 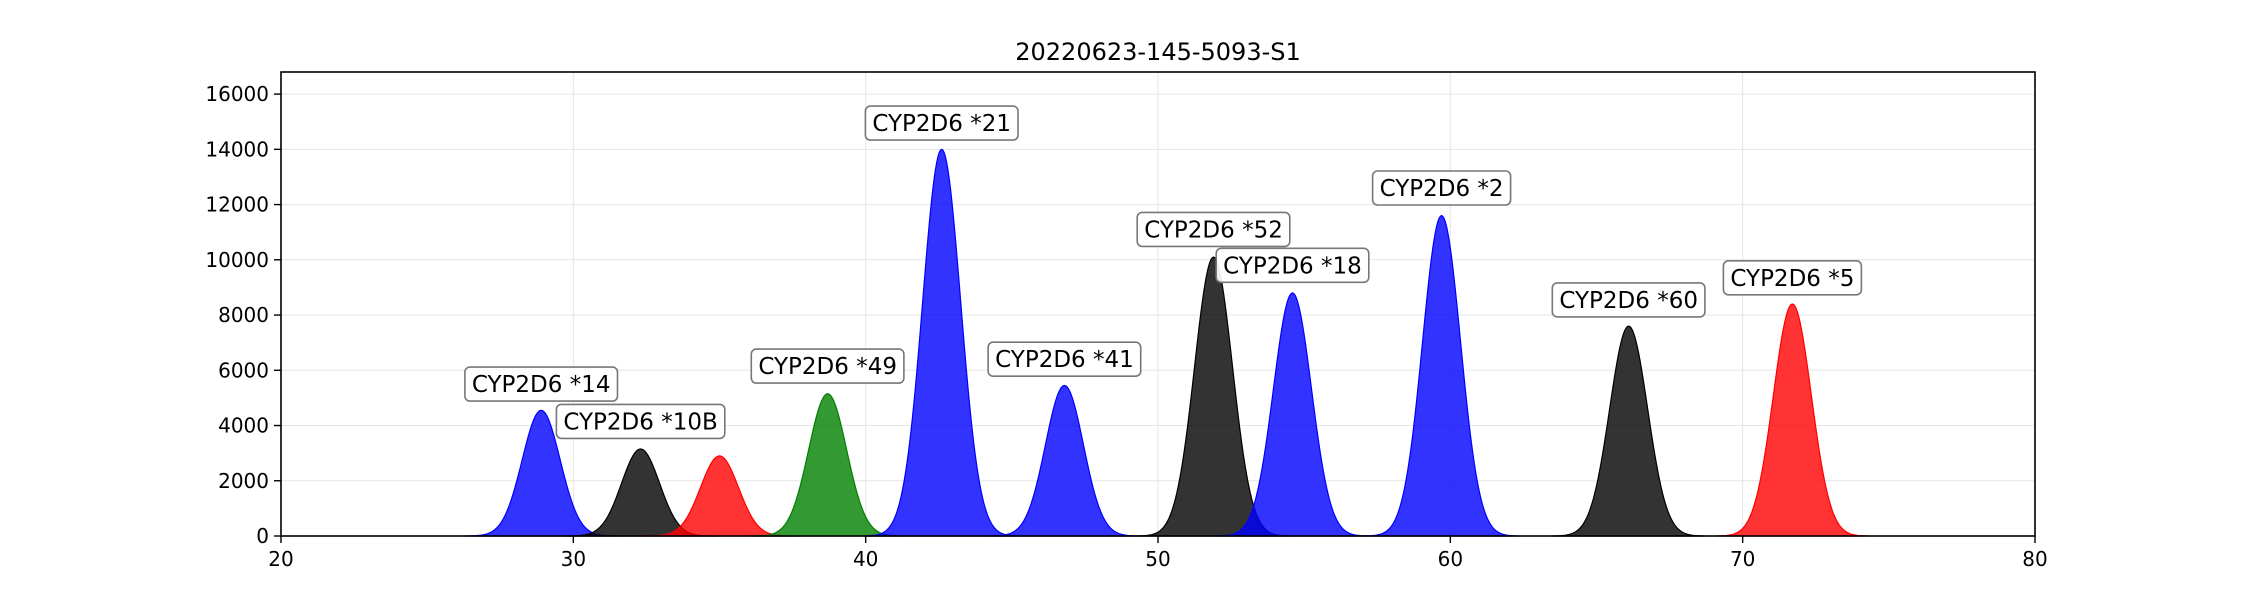 I want to click on peak-annotation: CYP2D6 *14, so click(x=541, y=384).